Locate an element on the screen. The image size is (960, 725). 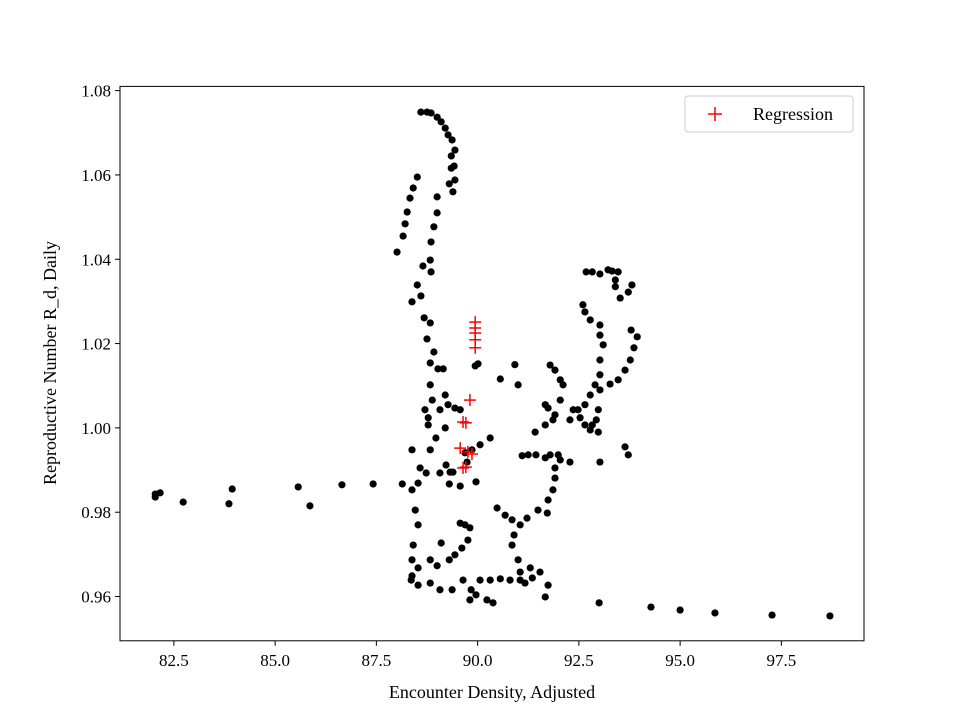
y-tick-label: 1.04 is located at coordinates (96, 259).